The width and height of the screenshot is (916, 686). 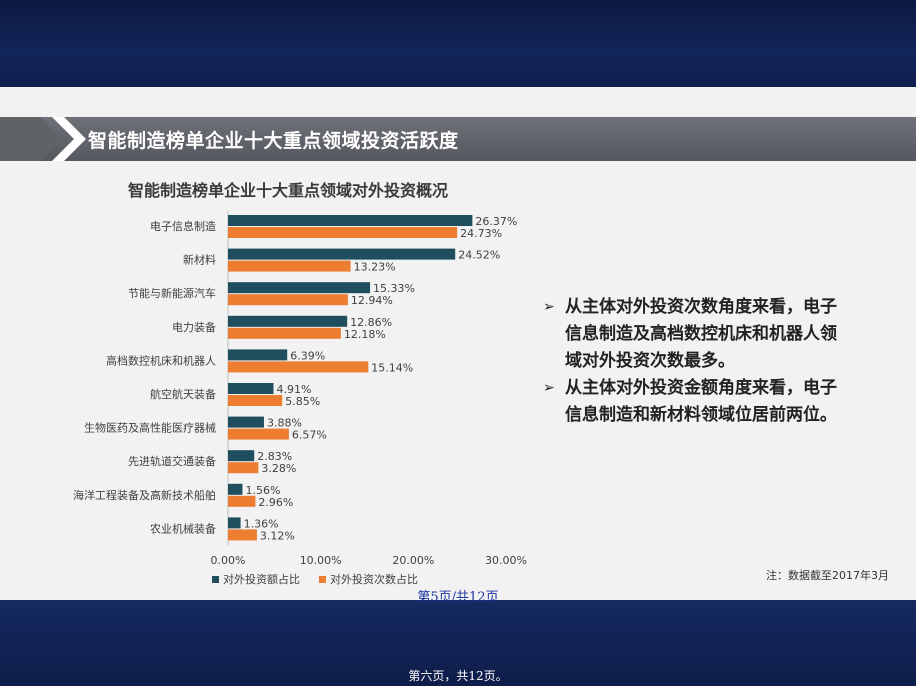 What do you see at coordinates (506, 560) in the screenshot?
I see `x-tick-label: 30.00%` at bounding box center [506, 560].